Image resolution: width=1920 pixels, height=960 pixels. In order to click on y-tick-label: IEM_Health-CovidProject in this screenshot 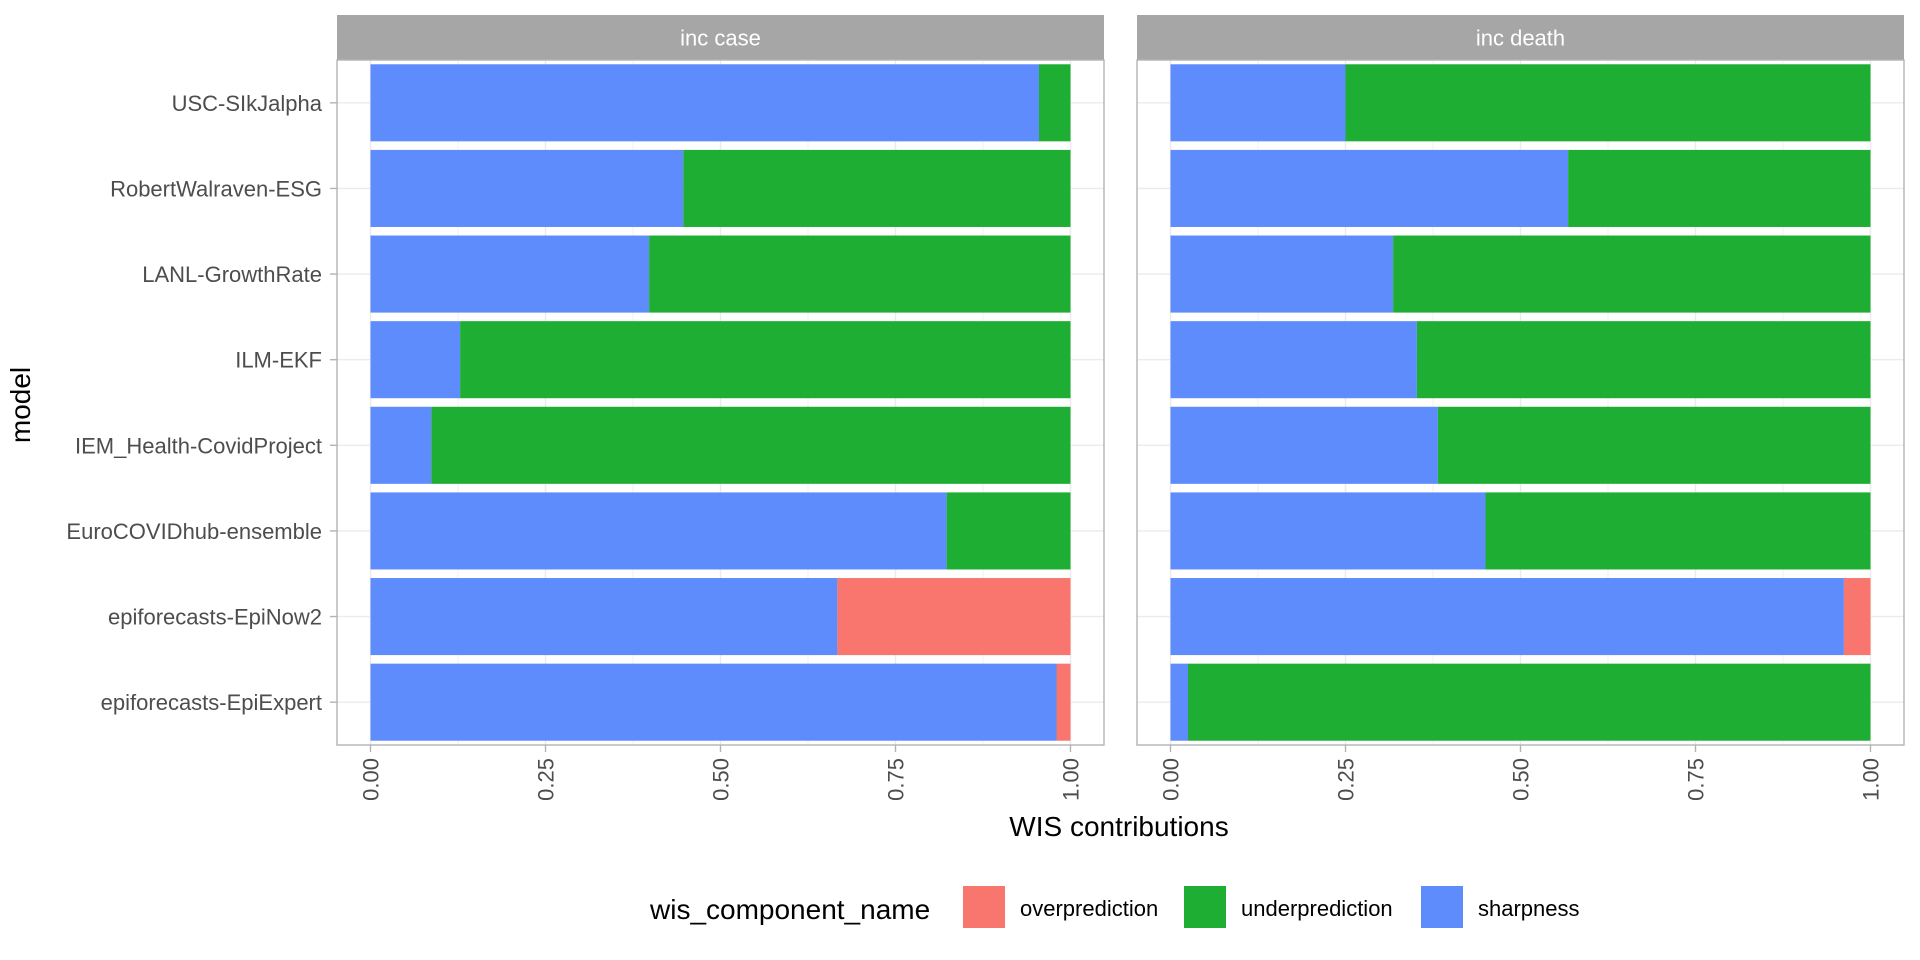, I will do `click(198, 445)`.